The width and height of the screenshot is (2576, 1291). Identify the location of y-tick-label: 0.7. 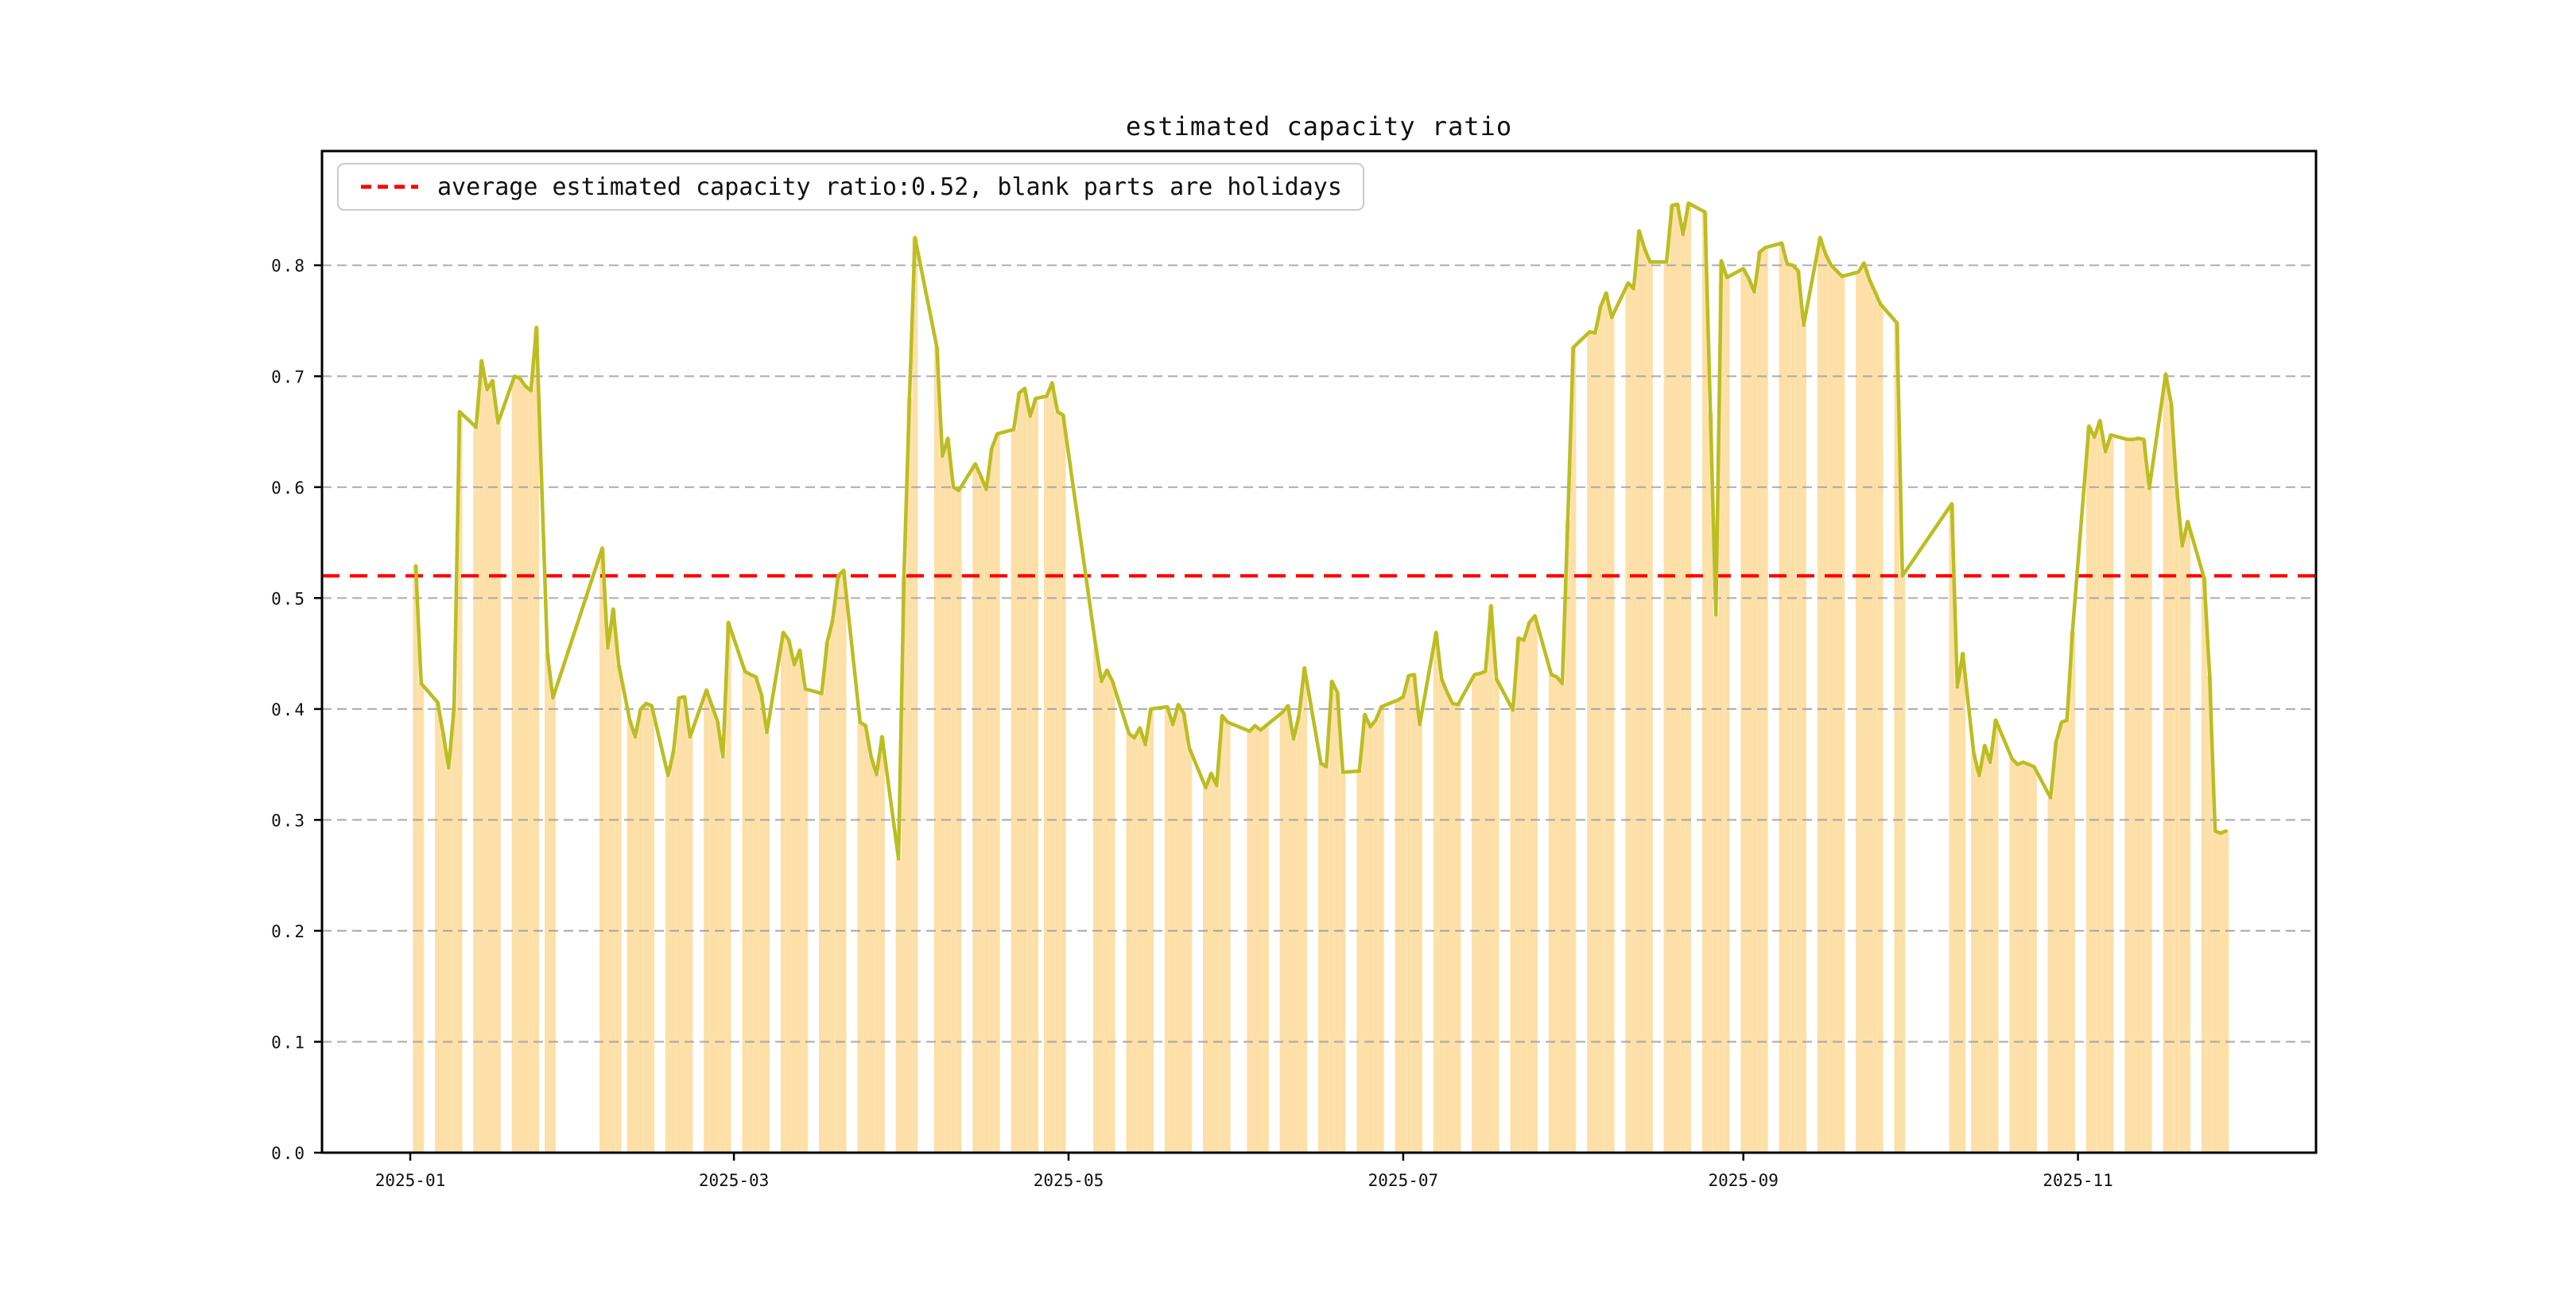
(289, 376).